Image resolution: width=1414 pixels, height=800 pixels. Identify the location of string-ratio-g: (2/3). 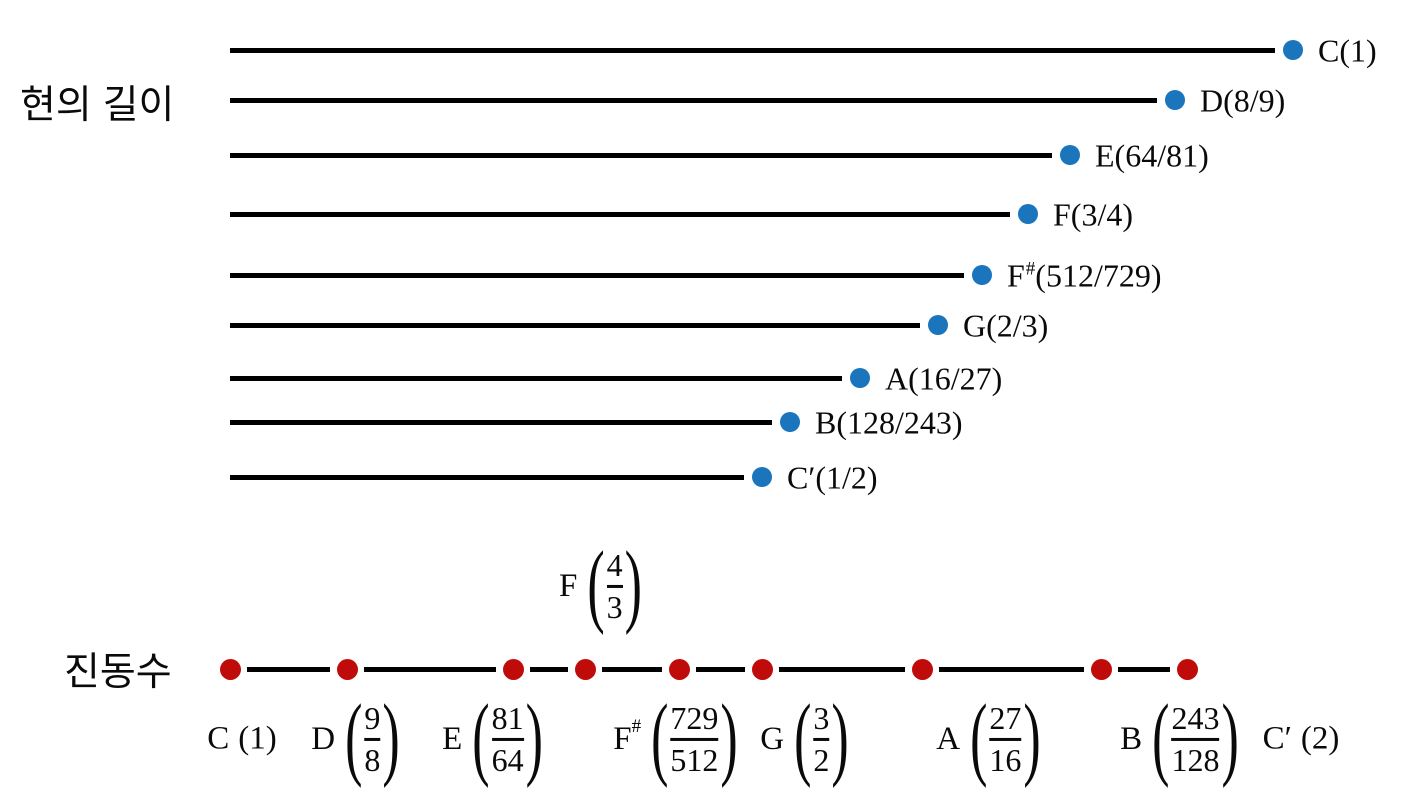
(1017, 325).